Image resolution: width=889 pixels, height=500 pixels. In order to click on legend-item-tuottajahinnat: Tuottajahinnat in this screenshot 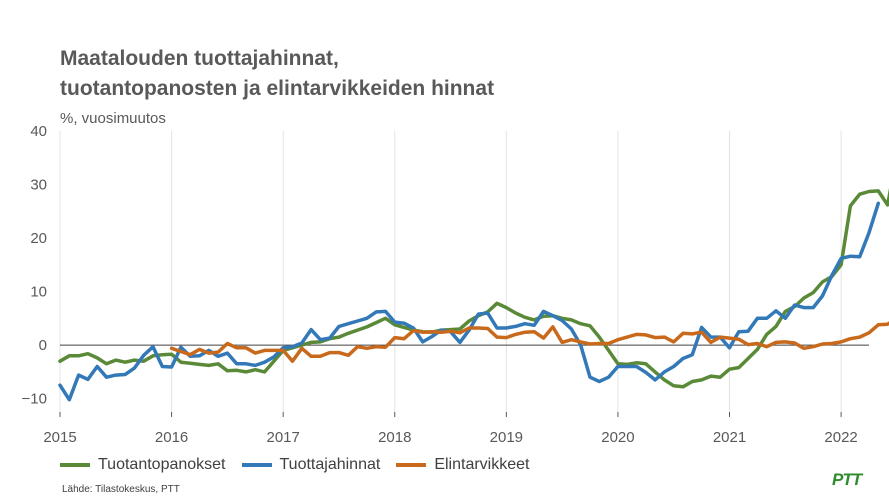, I will do `click(311, 465)`.